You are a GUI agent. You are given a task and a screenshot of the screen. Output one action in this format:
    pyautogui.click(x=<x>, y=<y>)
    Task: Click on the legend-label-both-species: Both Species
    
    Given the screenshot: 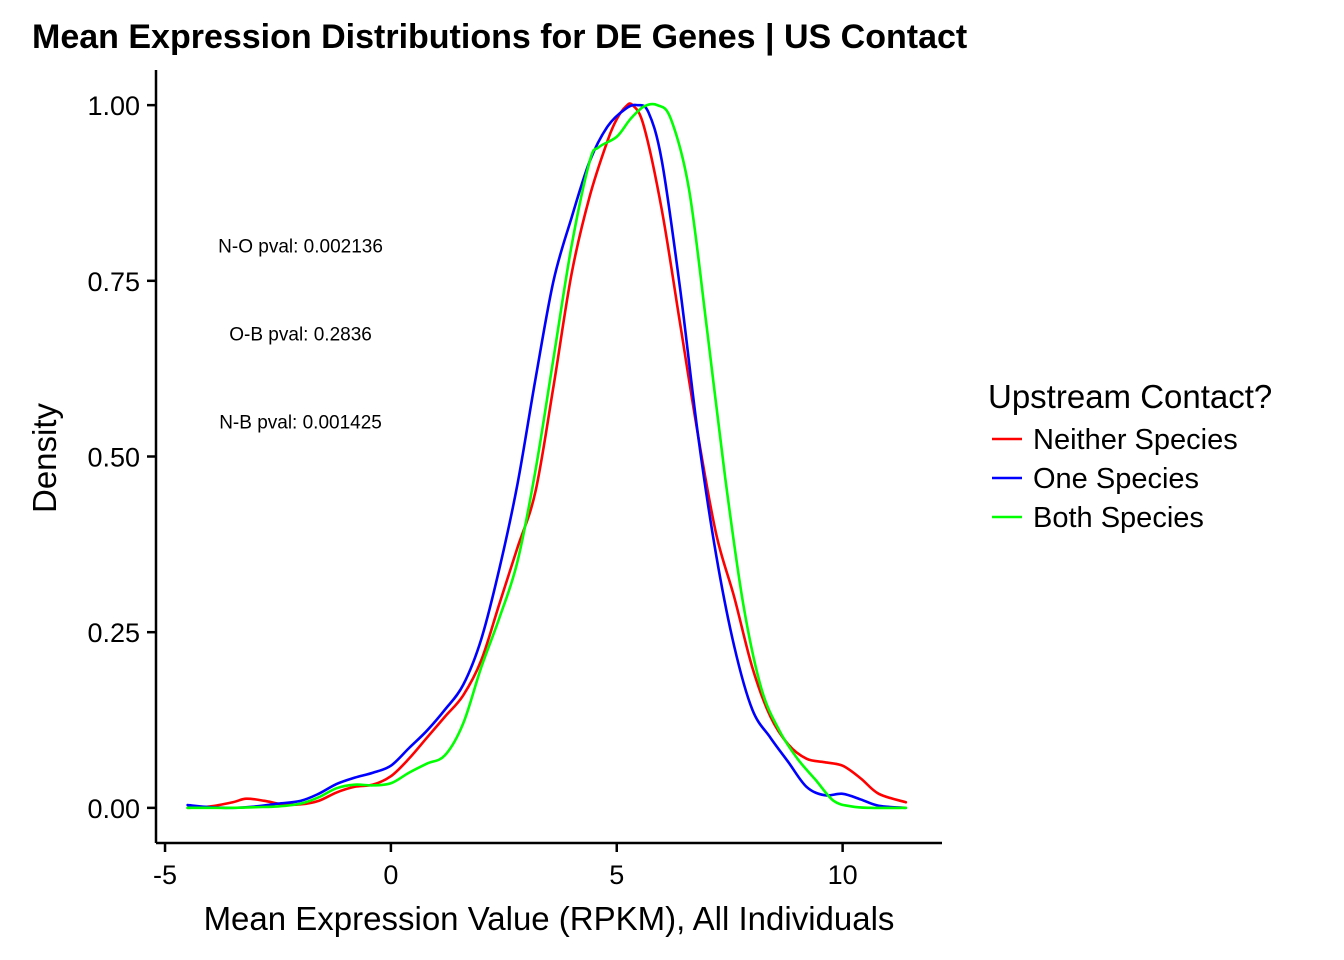 What is the action you would take?
    pyautogui.click(x=1118, y=518)
    